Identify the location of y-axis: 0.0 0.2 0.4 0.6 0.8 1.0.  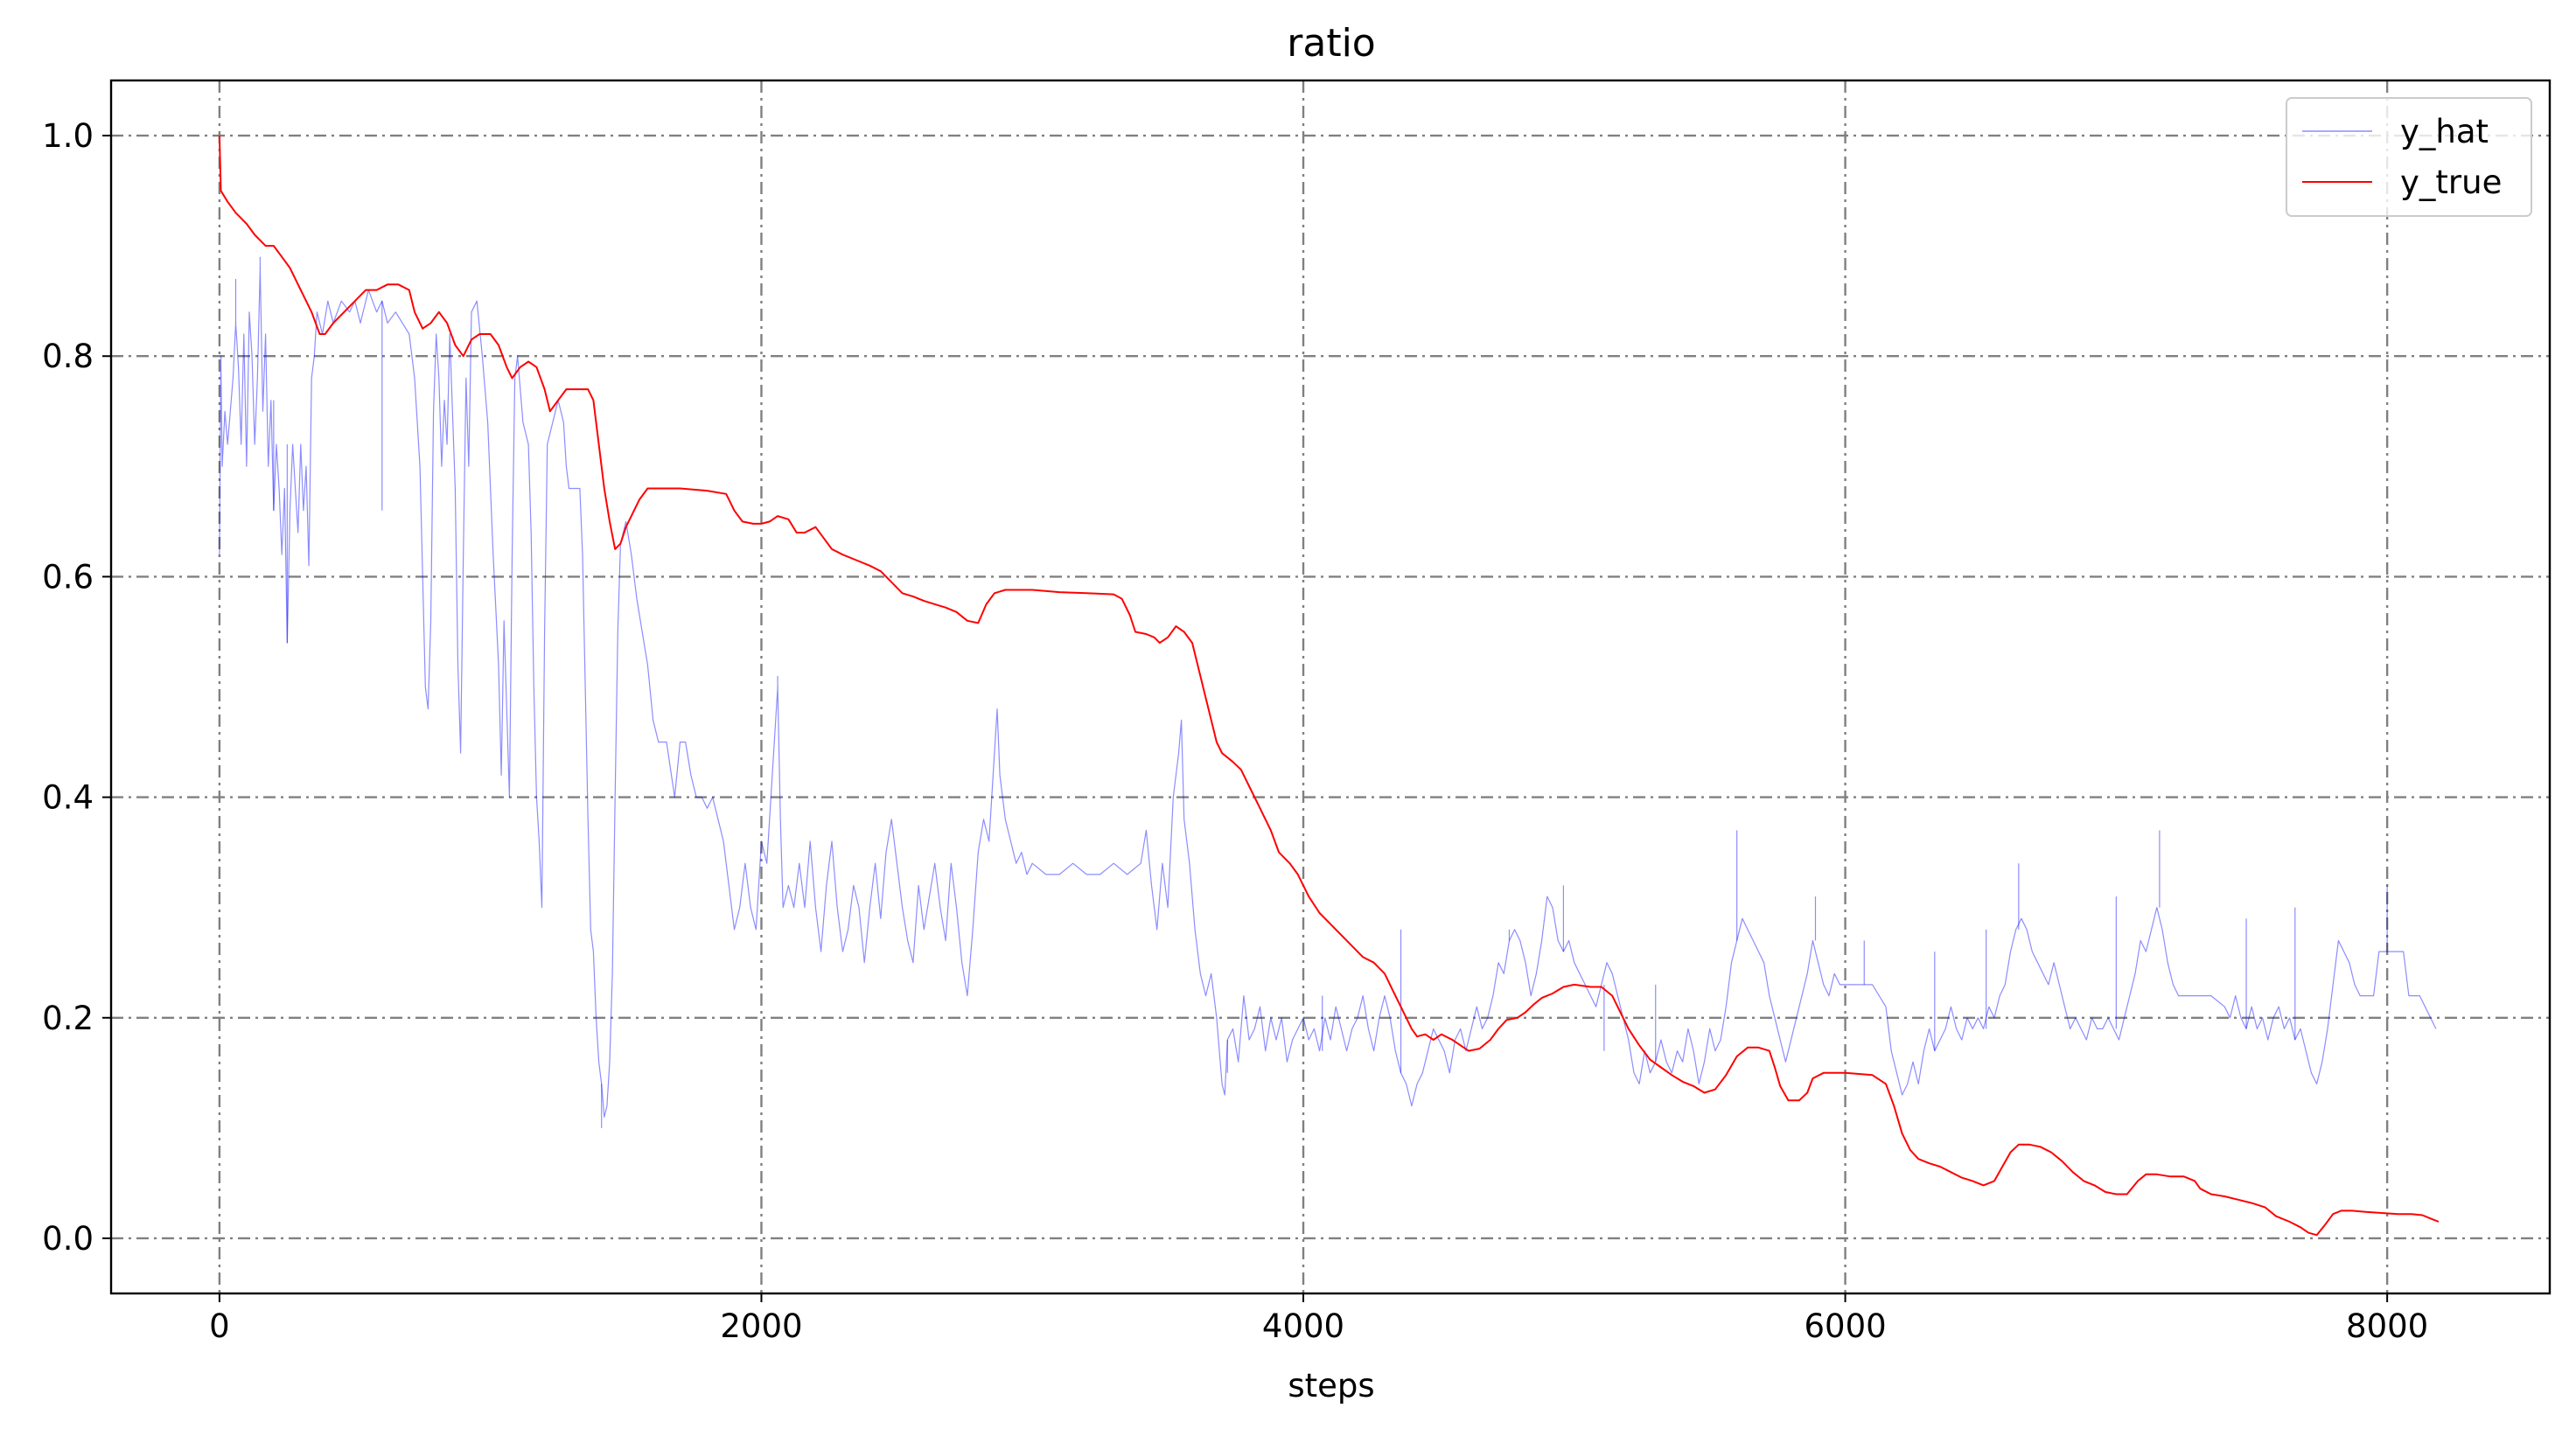
(76, 687).